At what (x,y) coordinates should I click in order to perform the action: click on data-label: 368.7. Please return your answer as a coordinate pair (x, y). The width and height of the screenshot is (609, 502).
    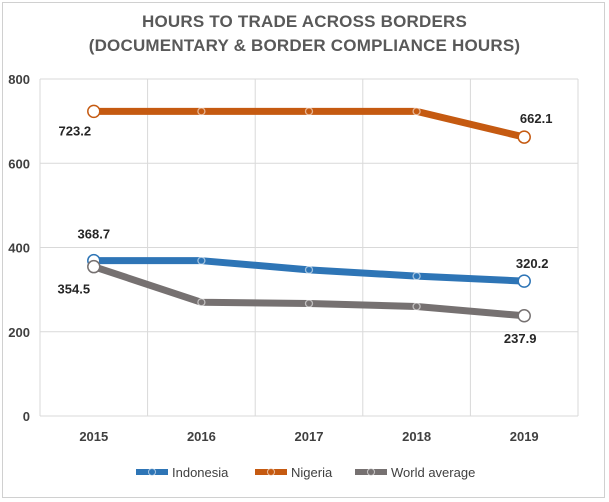
    Looking at the image, I should click on (94, 234).